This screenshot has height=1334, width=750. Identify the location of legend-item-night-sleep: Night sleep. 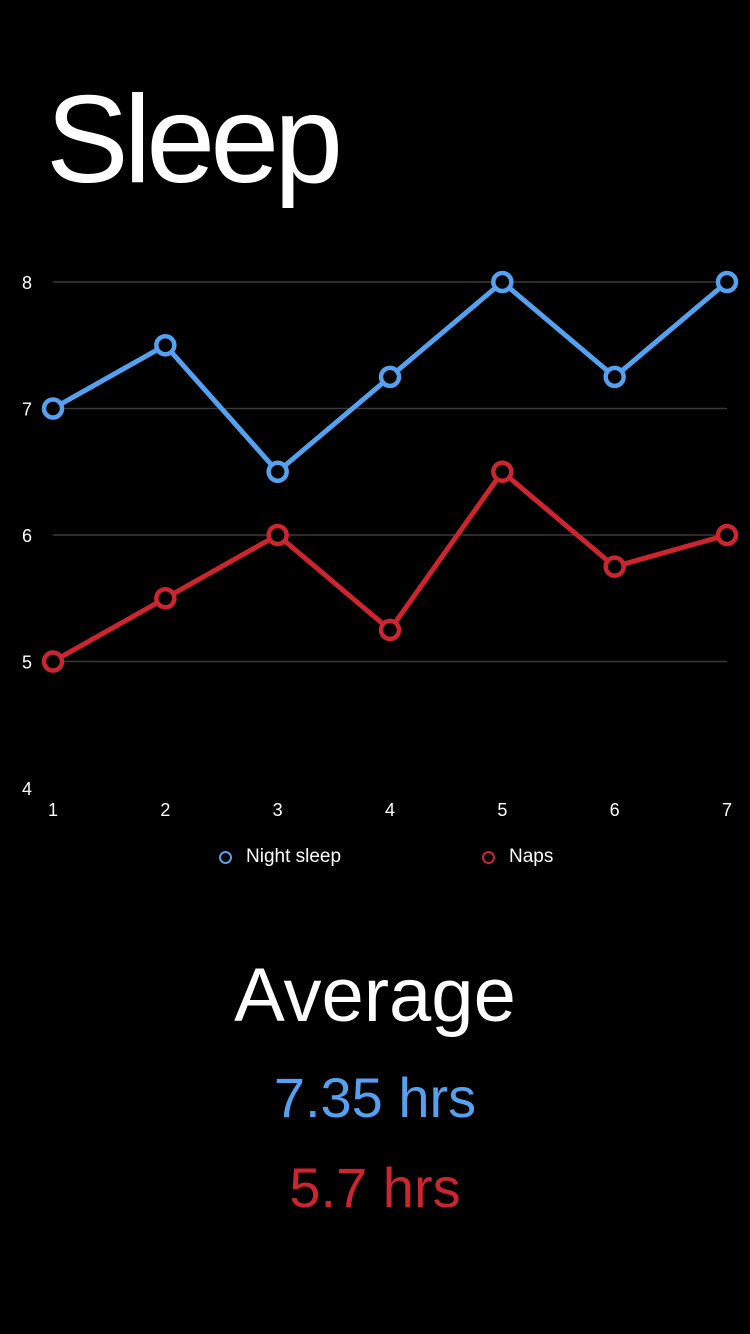
(280, 857).